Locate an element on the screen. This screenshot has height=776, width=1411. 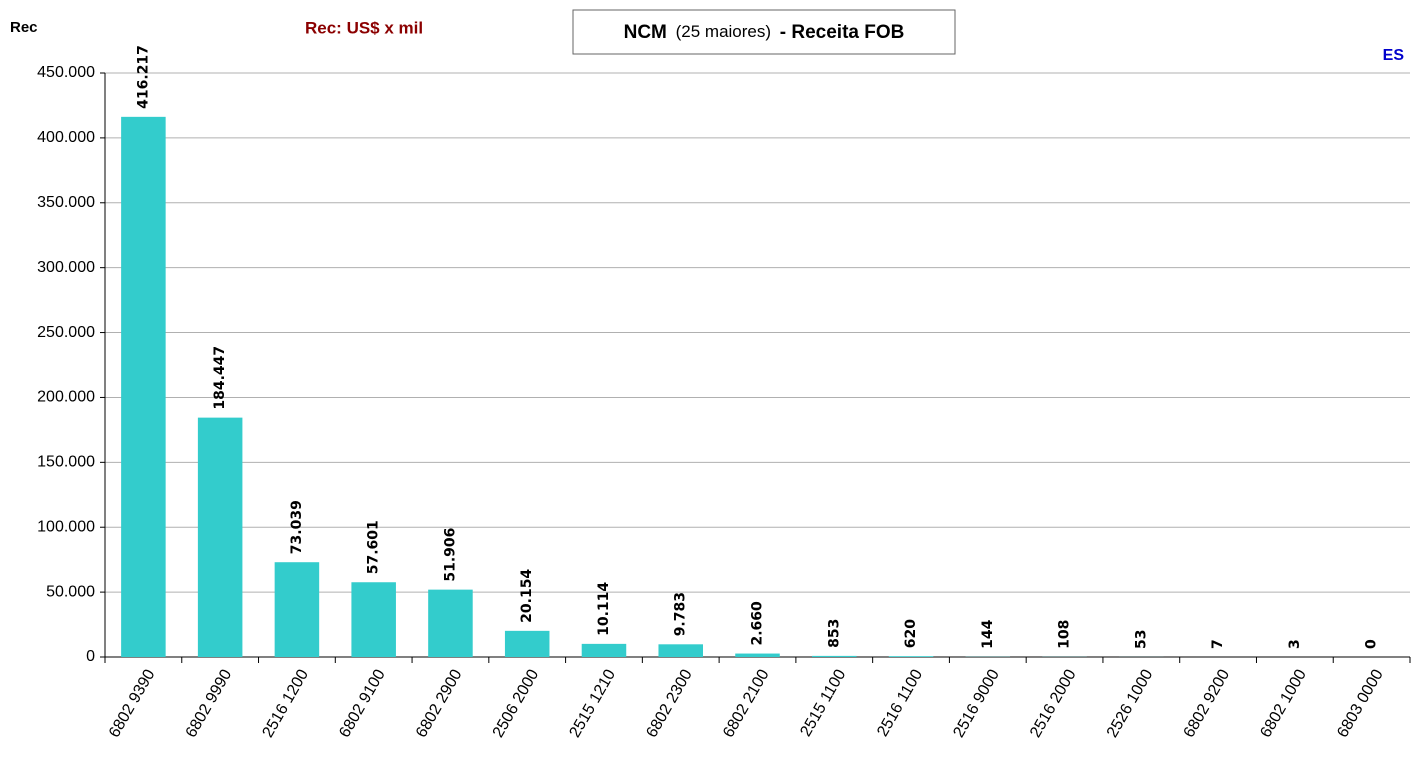
subtitle: Rec: US$ x mil is located at coordinates (364, 27).